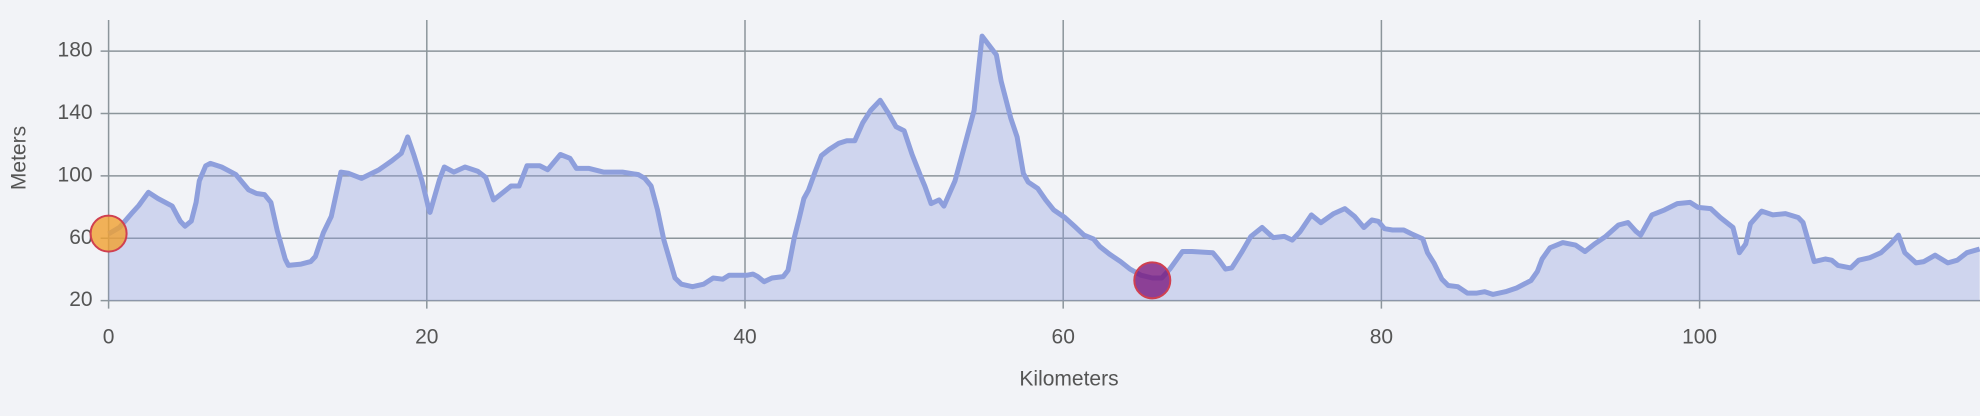 The width and height of the screenshot is (1980, 416). Describe the element at coordinates (1068, 379) in the screenshot. I see `x-axis-label: Kilometers` at that location.